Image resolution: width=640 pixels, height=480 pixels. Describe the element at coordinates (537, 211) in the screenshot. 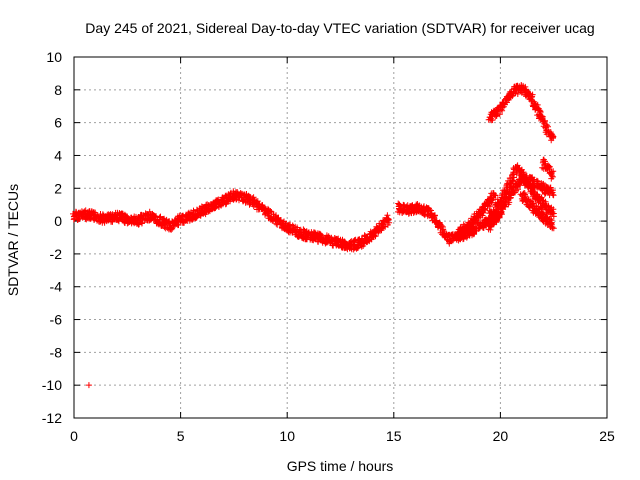

I see `series-descending-trace` at that location.